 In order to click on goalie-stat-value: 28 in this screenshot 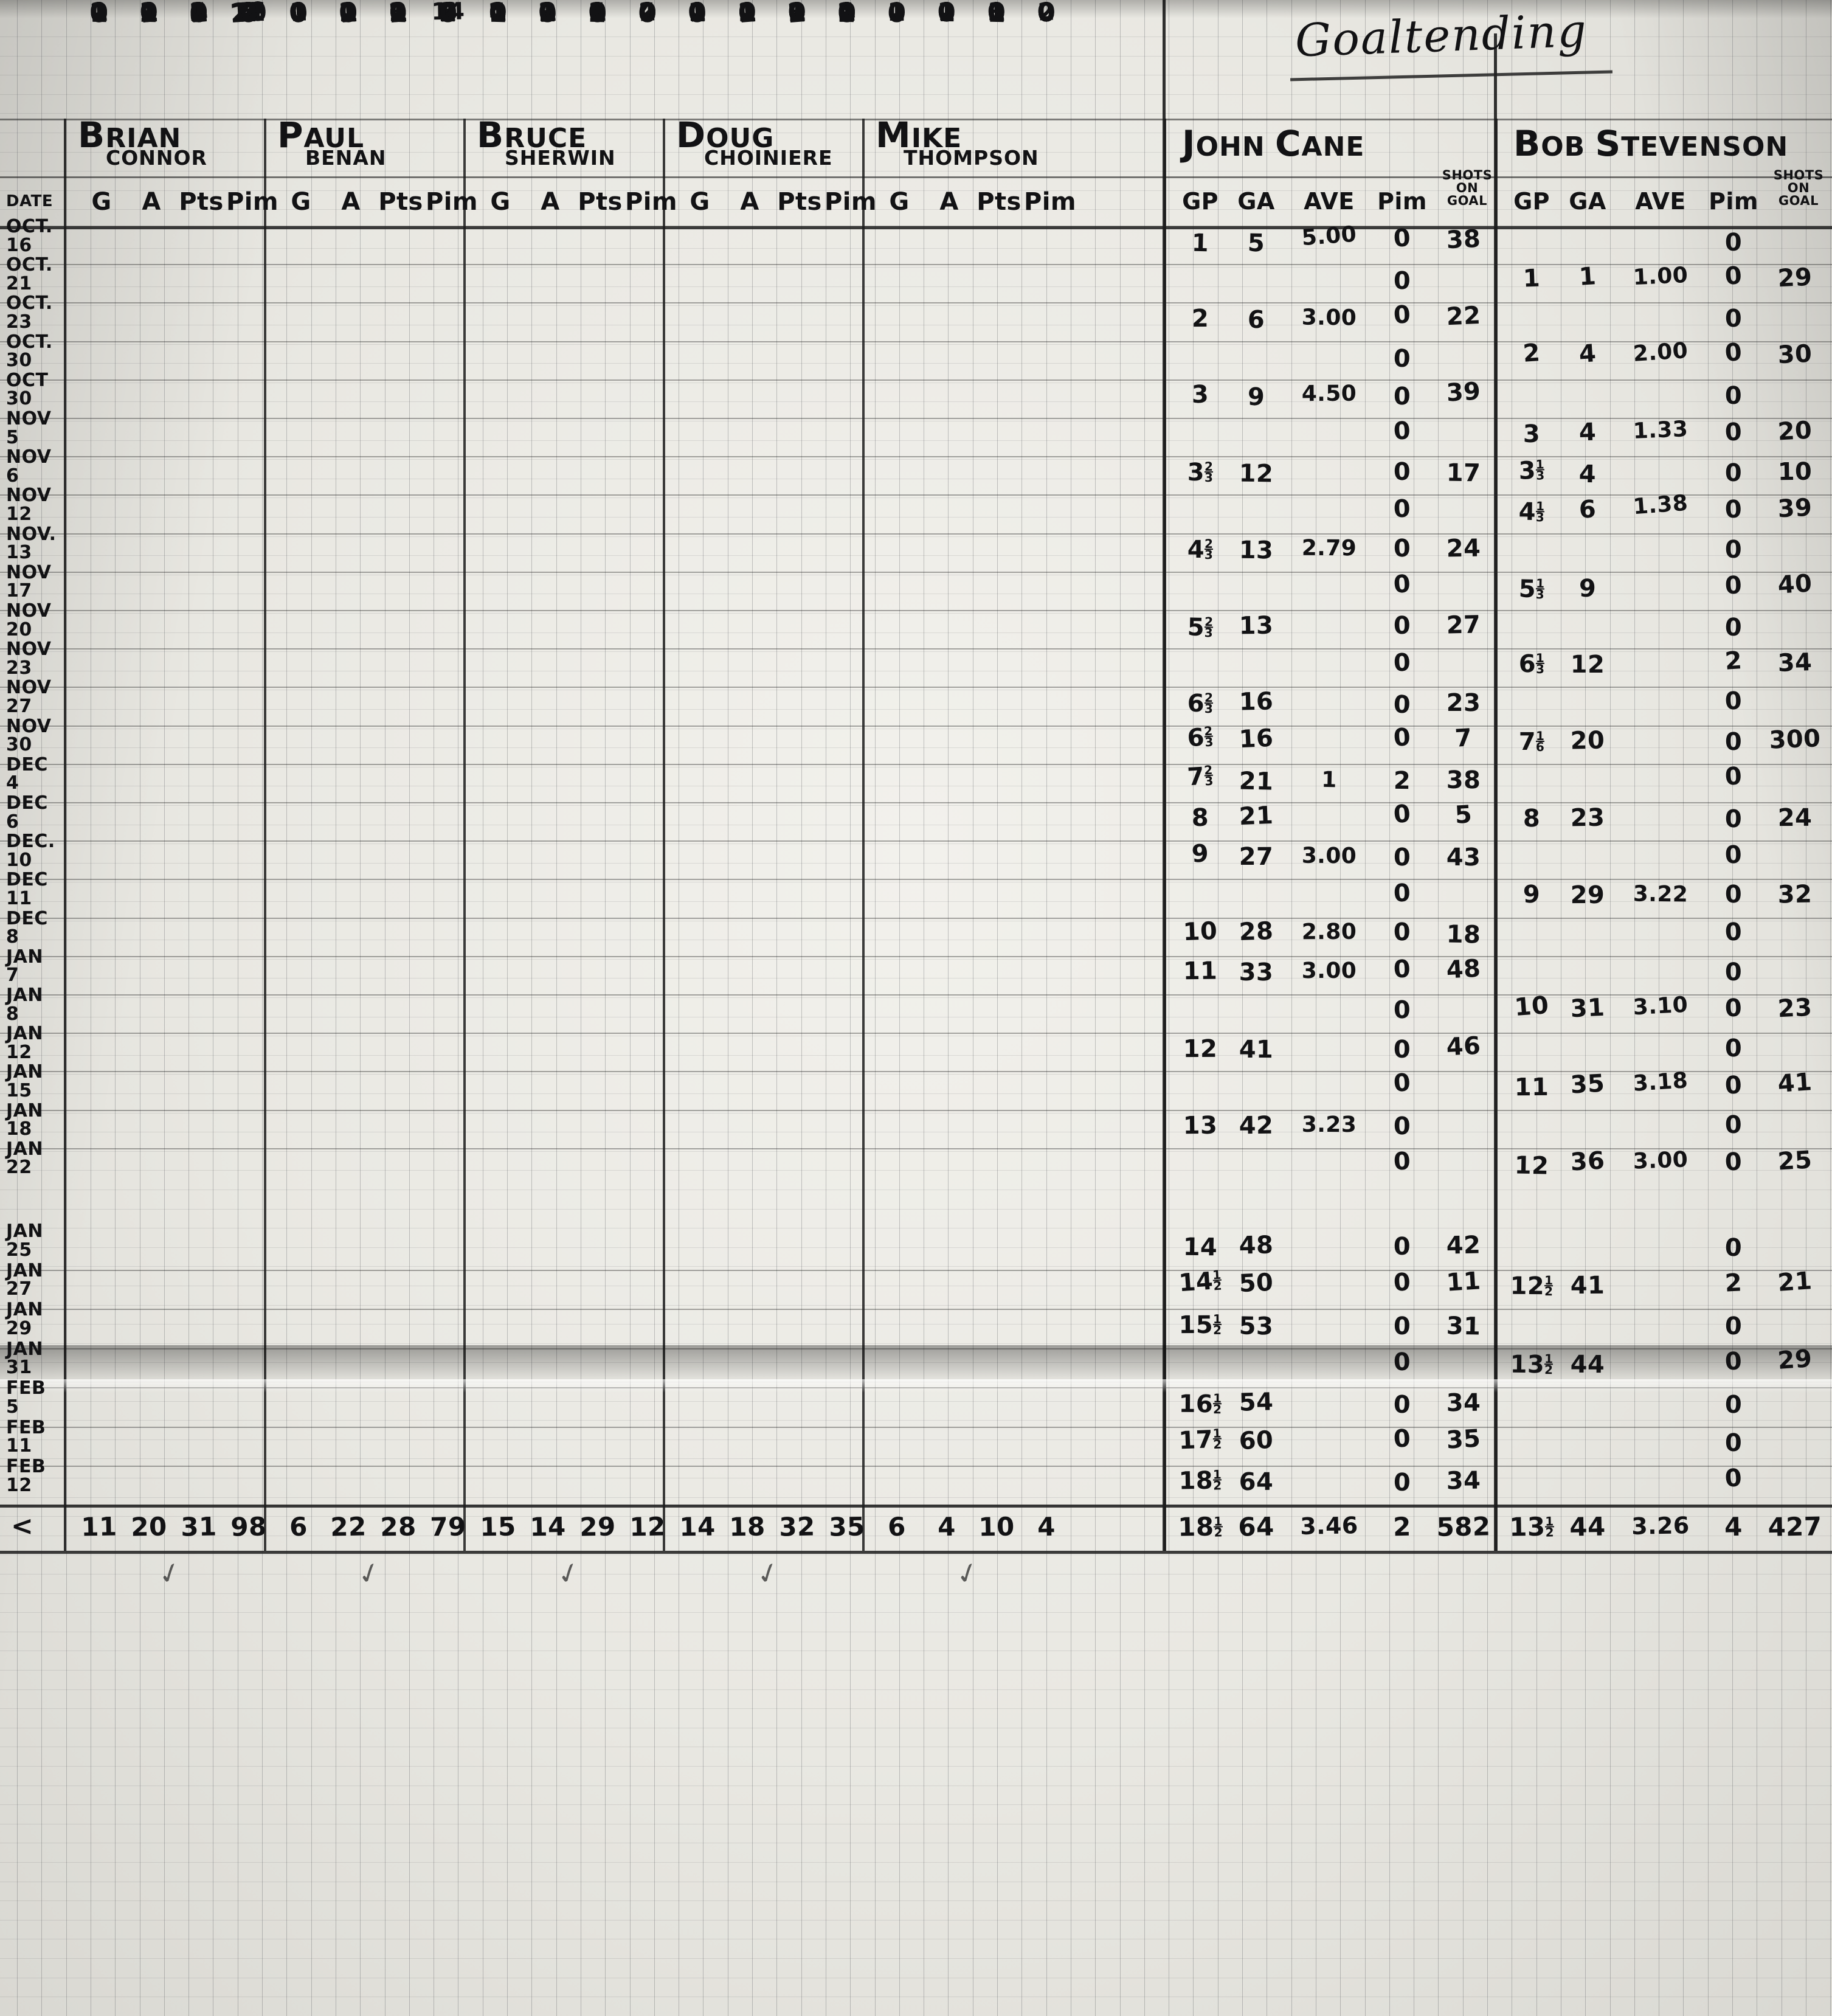, I will do `click(1256, 932)`.